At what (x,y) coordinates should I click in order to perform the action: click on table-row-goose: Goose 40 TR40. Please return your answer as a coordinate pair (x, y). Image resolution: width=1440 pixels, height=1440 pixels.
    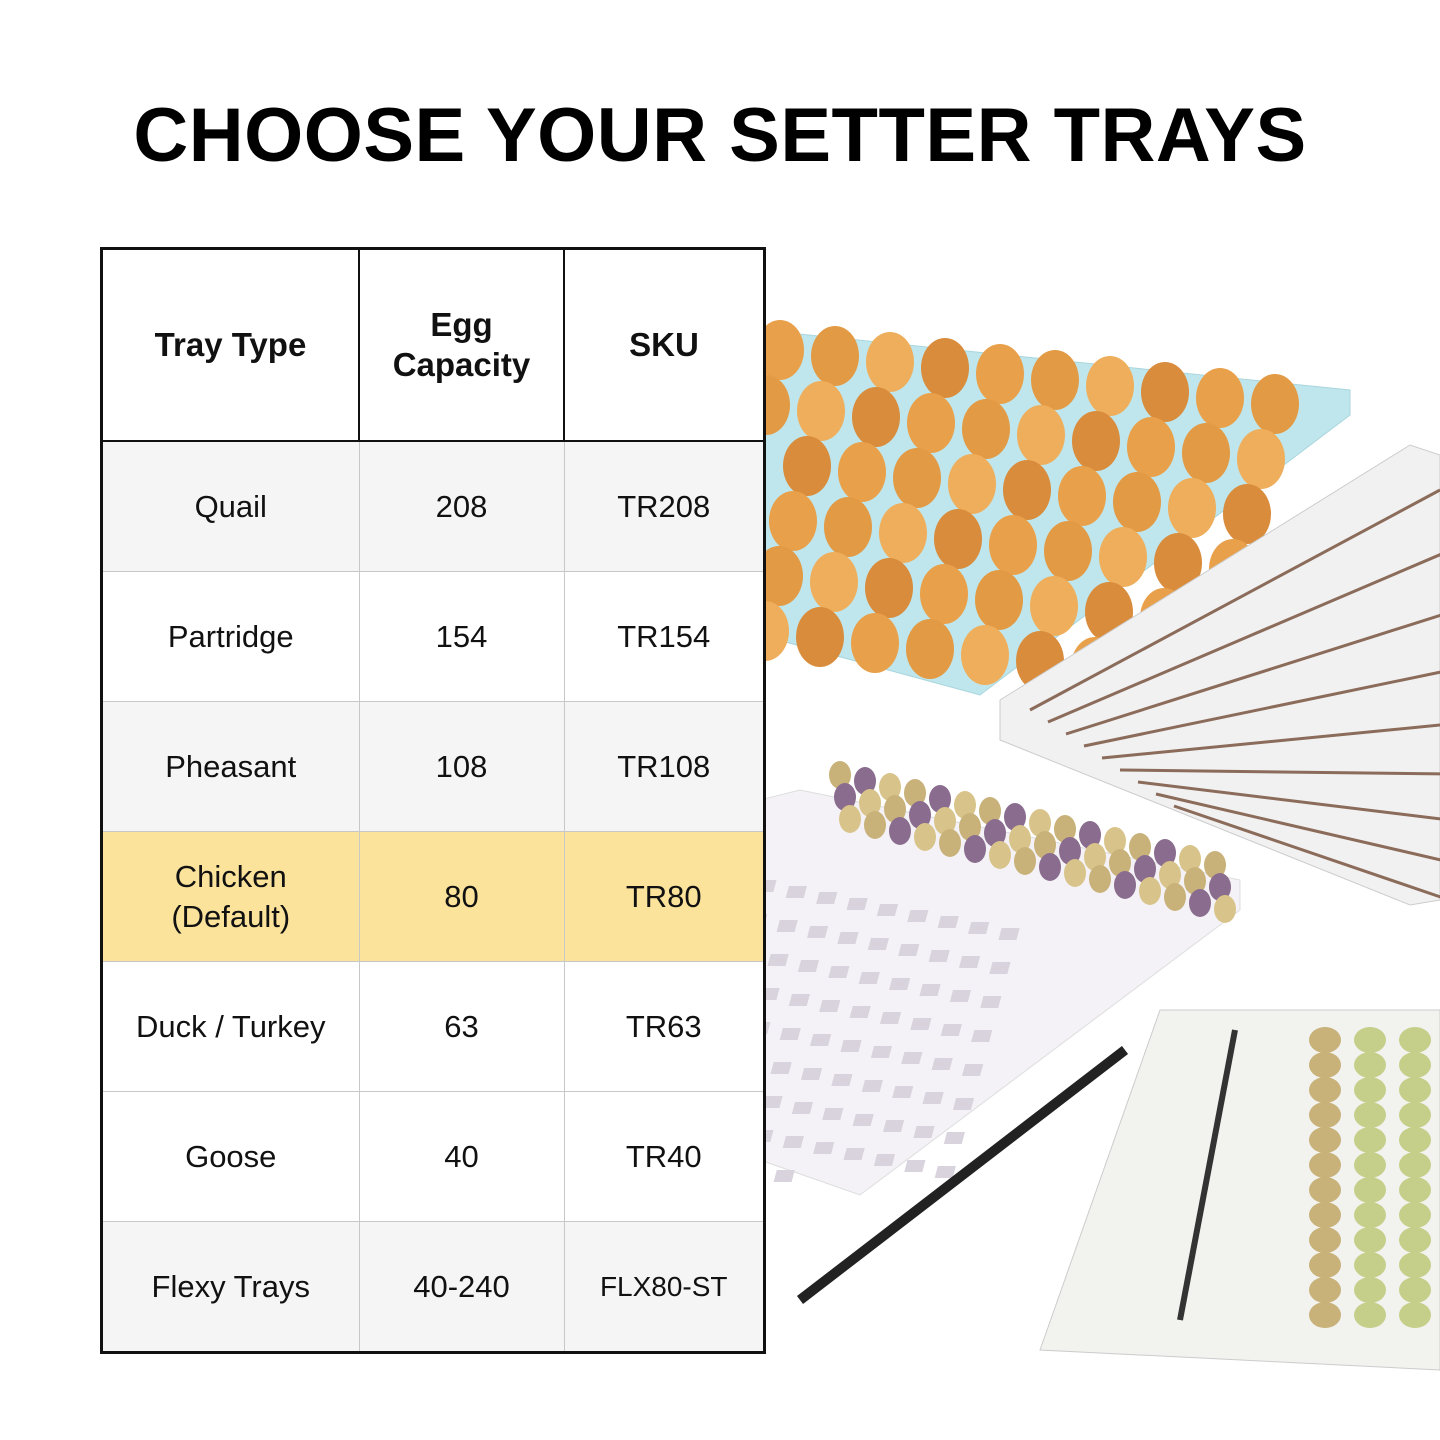
    Looking at the image, I should click on (433, 1156).